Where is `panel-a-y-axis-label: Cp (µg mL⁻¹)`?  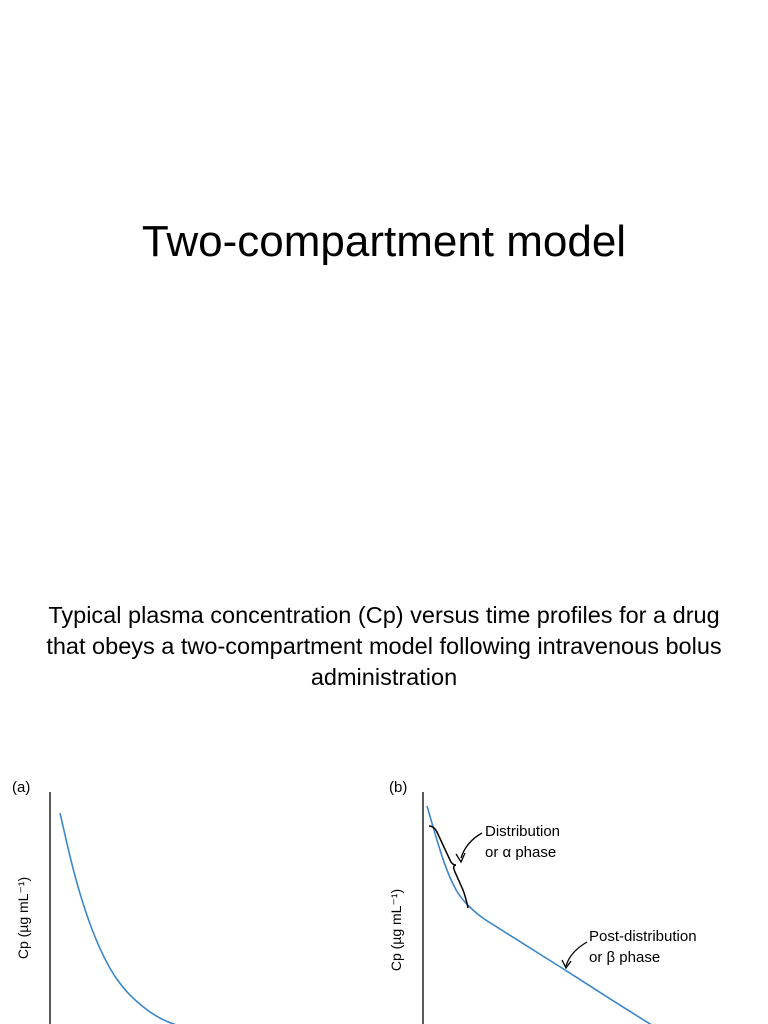 panel-a-y-axis-label: Cp (µg mL⁻¹) is located at coordinates (23, 918).